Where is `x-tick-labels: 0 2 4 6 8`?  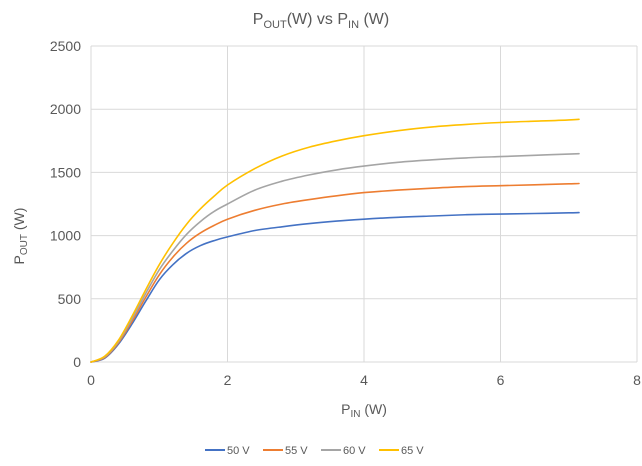 x-tick-labels: 0 2 4 6 8 is located at coordinates (364, 380).